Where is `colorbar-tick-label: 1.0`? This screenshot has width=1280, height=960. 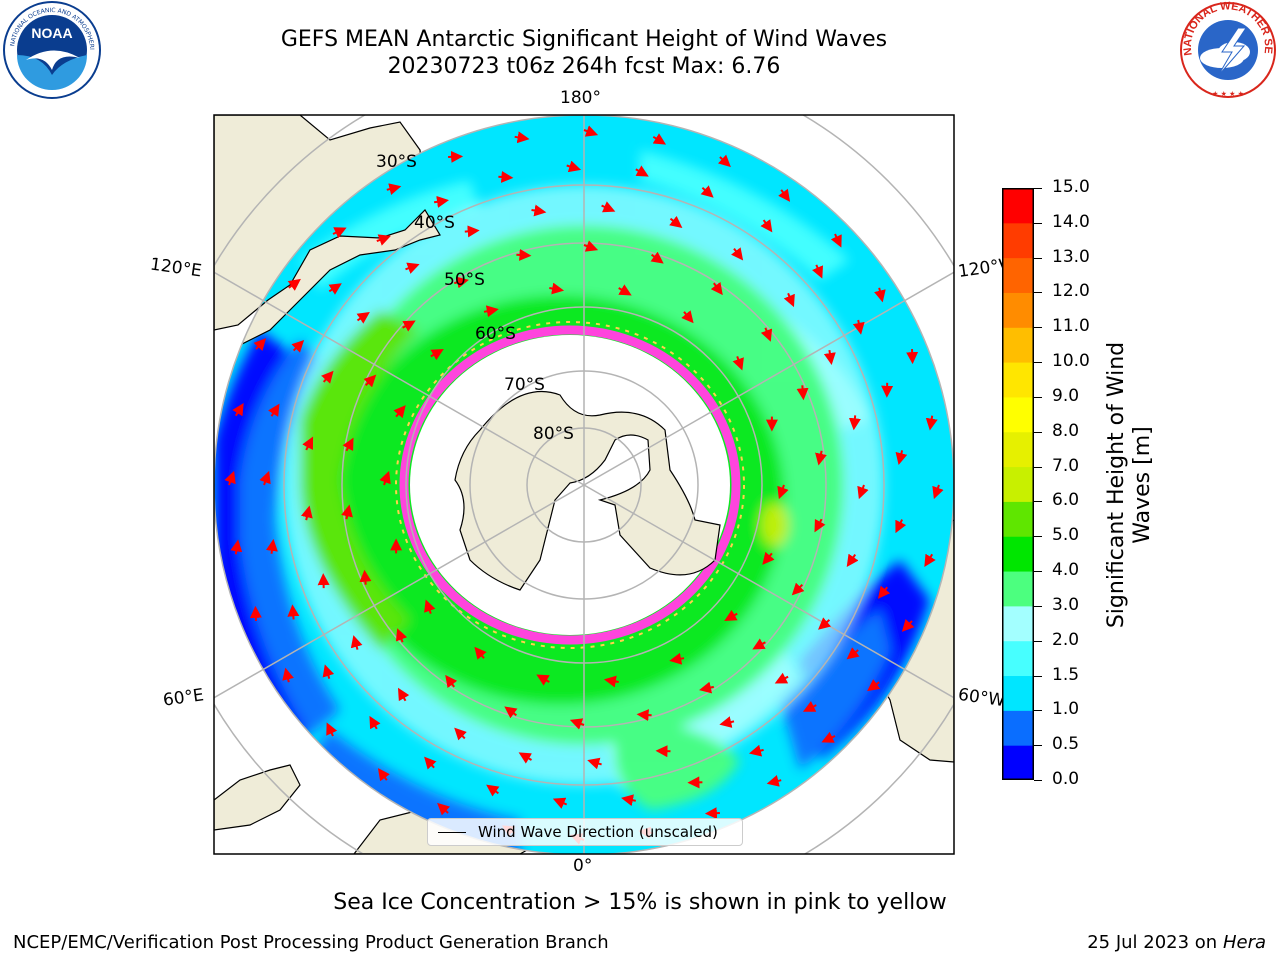
colorbar-tick-label: 1.0 is located at coordinates (1066, 709).